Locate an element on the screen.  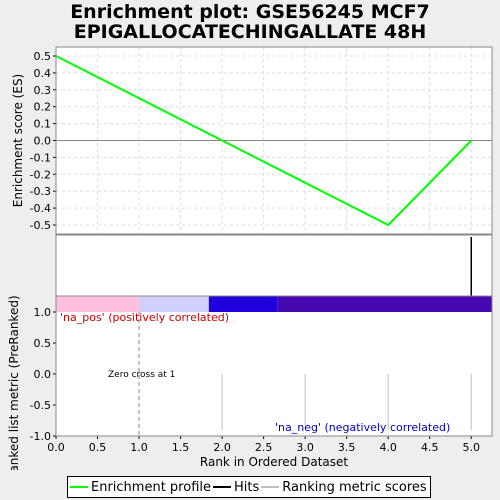
legend-swatch-hits is located at coordinates (222, 487).